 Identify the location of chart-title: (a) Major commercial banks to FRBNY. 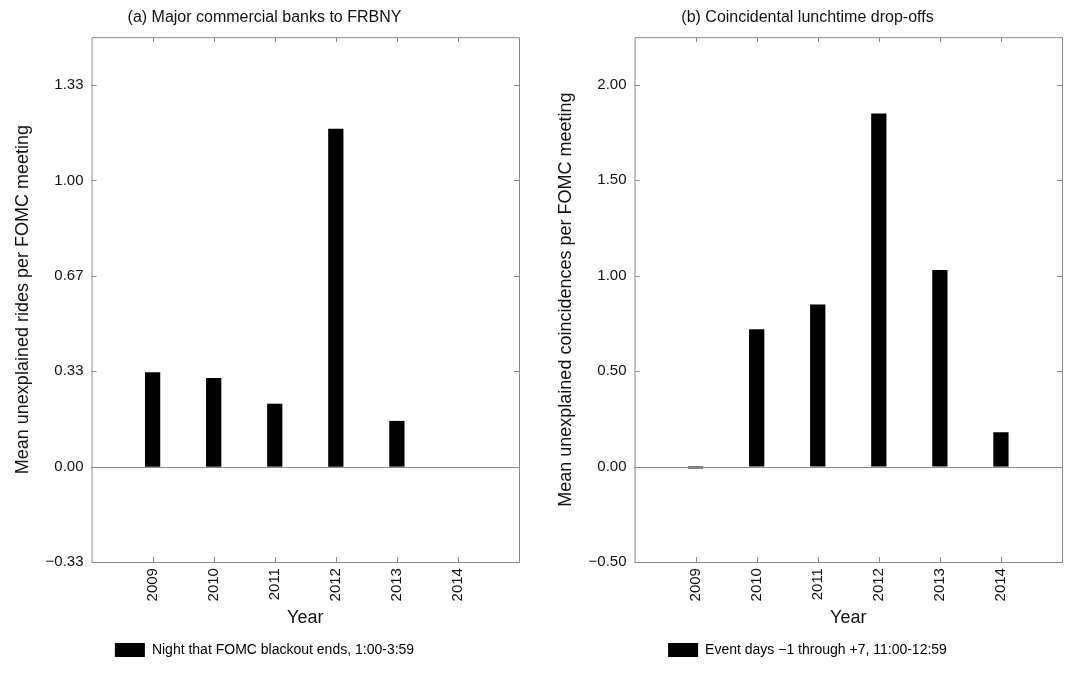
(264, 17).